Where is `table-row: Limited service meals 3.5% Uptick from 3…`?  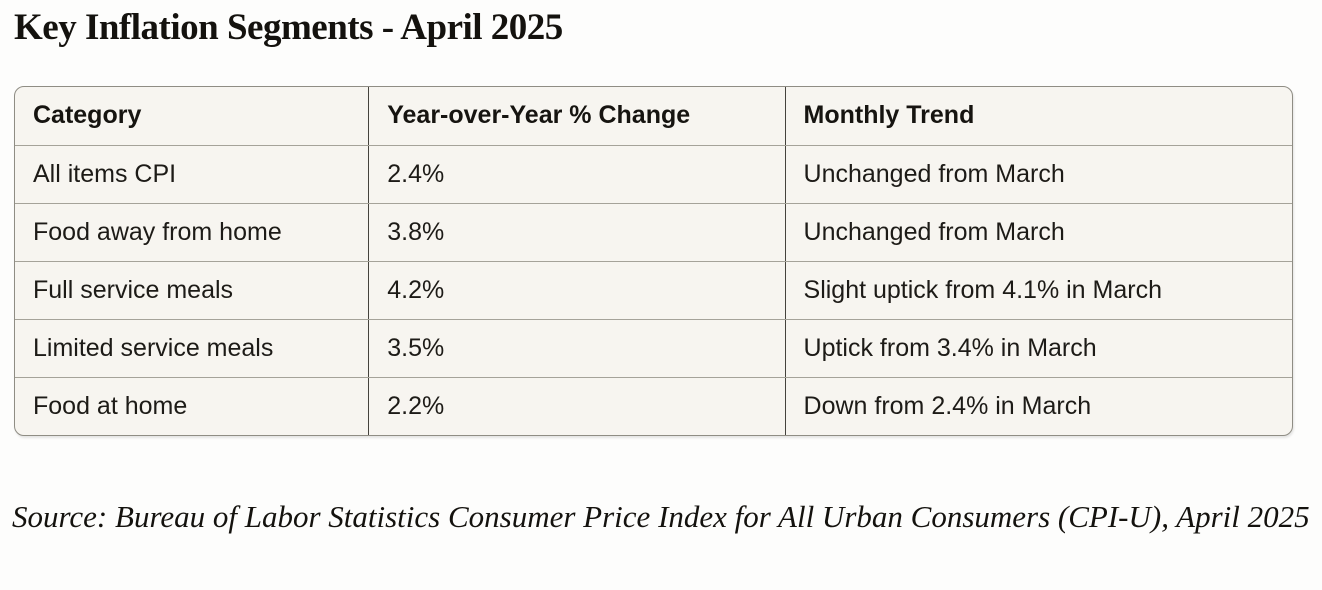 table-row: Limited service meals 3.5% Uptick from 3… is located at coordinates (653, 348).